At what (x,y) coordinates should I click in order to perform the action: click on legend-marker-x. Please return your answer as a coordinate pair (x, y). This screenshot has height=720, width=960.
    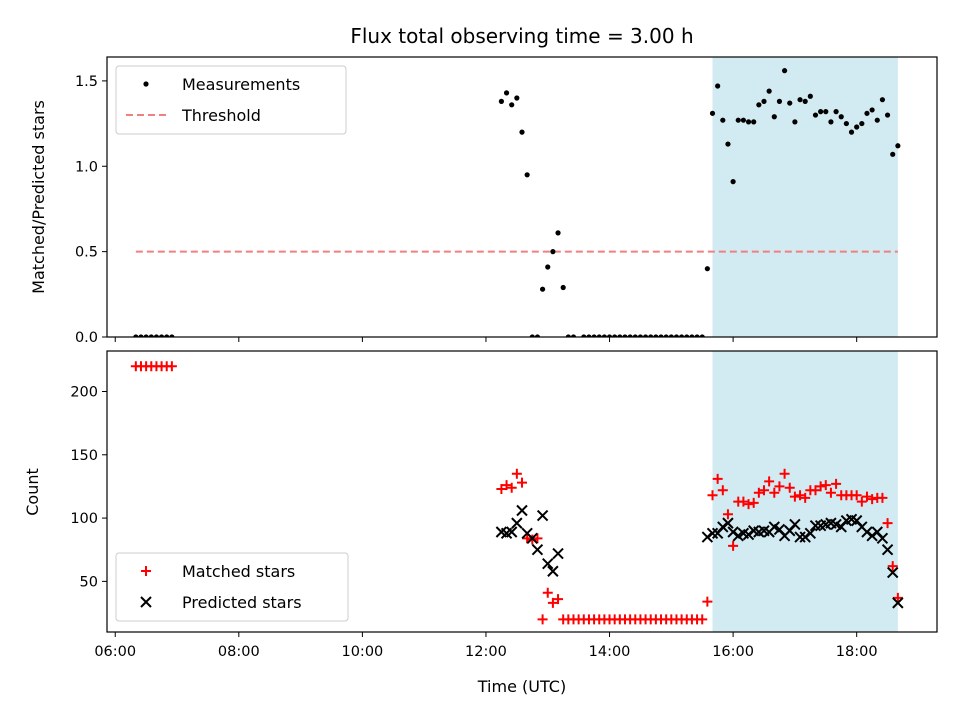
    Looking at the image, I should click on (146, 602).